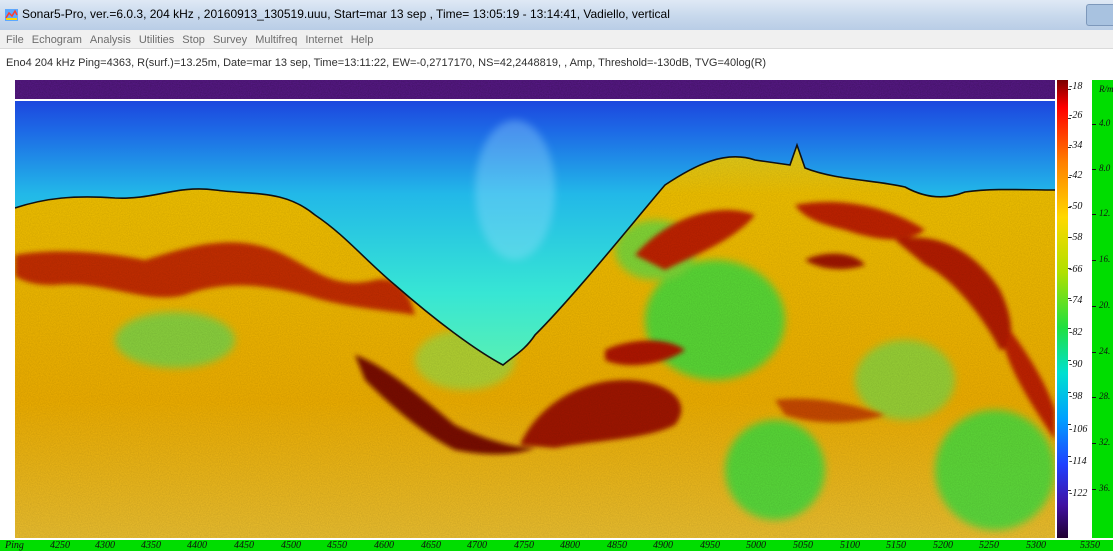 This screenshot has height=551, width=1113. What do you see at coordinates (56, 40) in the screenshot?
I see `menu-echogram: Echogram` at bounding box center [56, 40].